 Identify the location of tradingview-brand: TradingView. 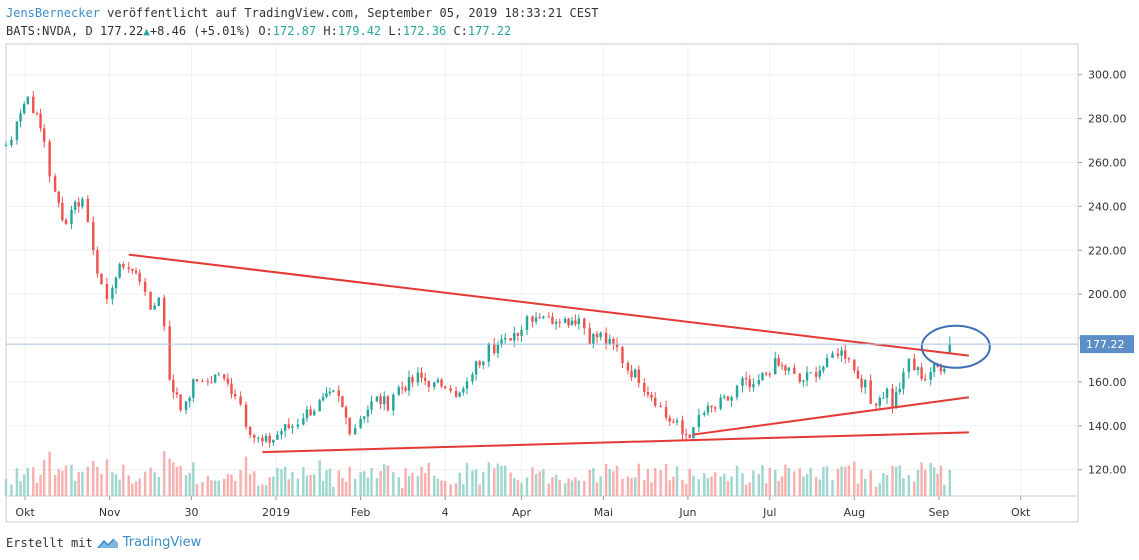
(162, 542).